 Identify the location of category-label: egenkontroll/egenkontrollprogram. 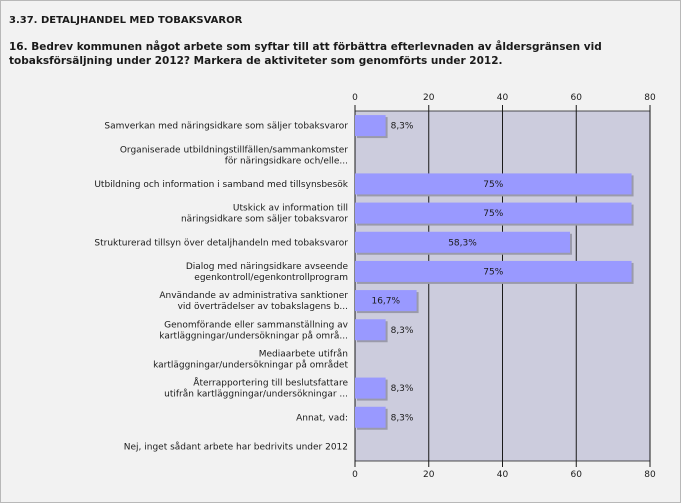
(271, 278).